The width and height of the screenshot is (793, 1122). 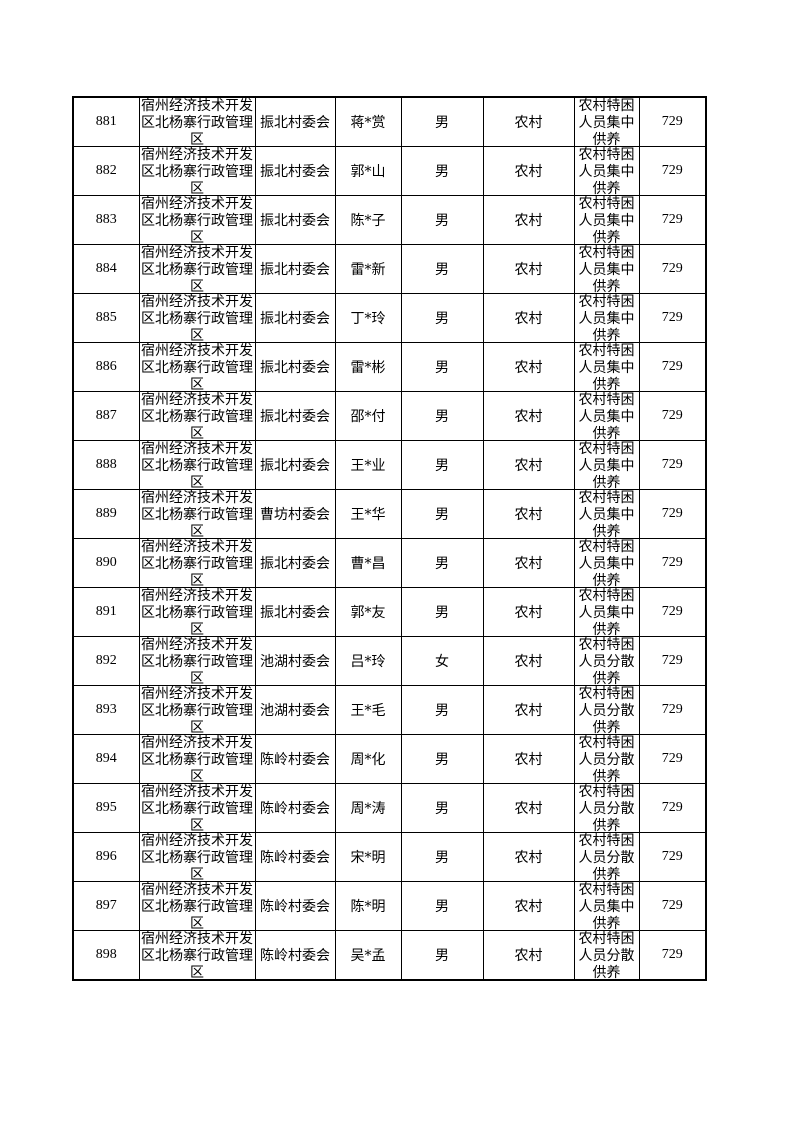 I want to click on row-number-cell: 884, so click(x=106, y=269).